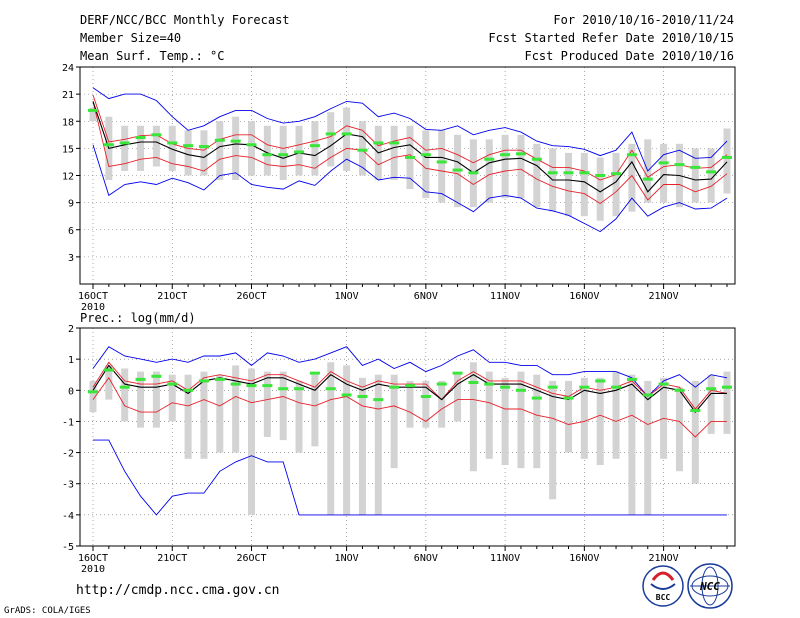  Describe the element at coordinates (251, 558) in the screenshot. I see `x-tick-label: 26OCT` at that location.